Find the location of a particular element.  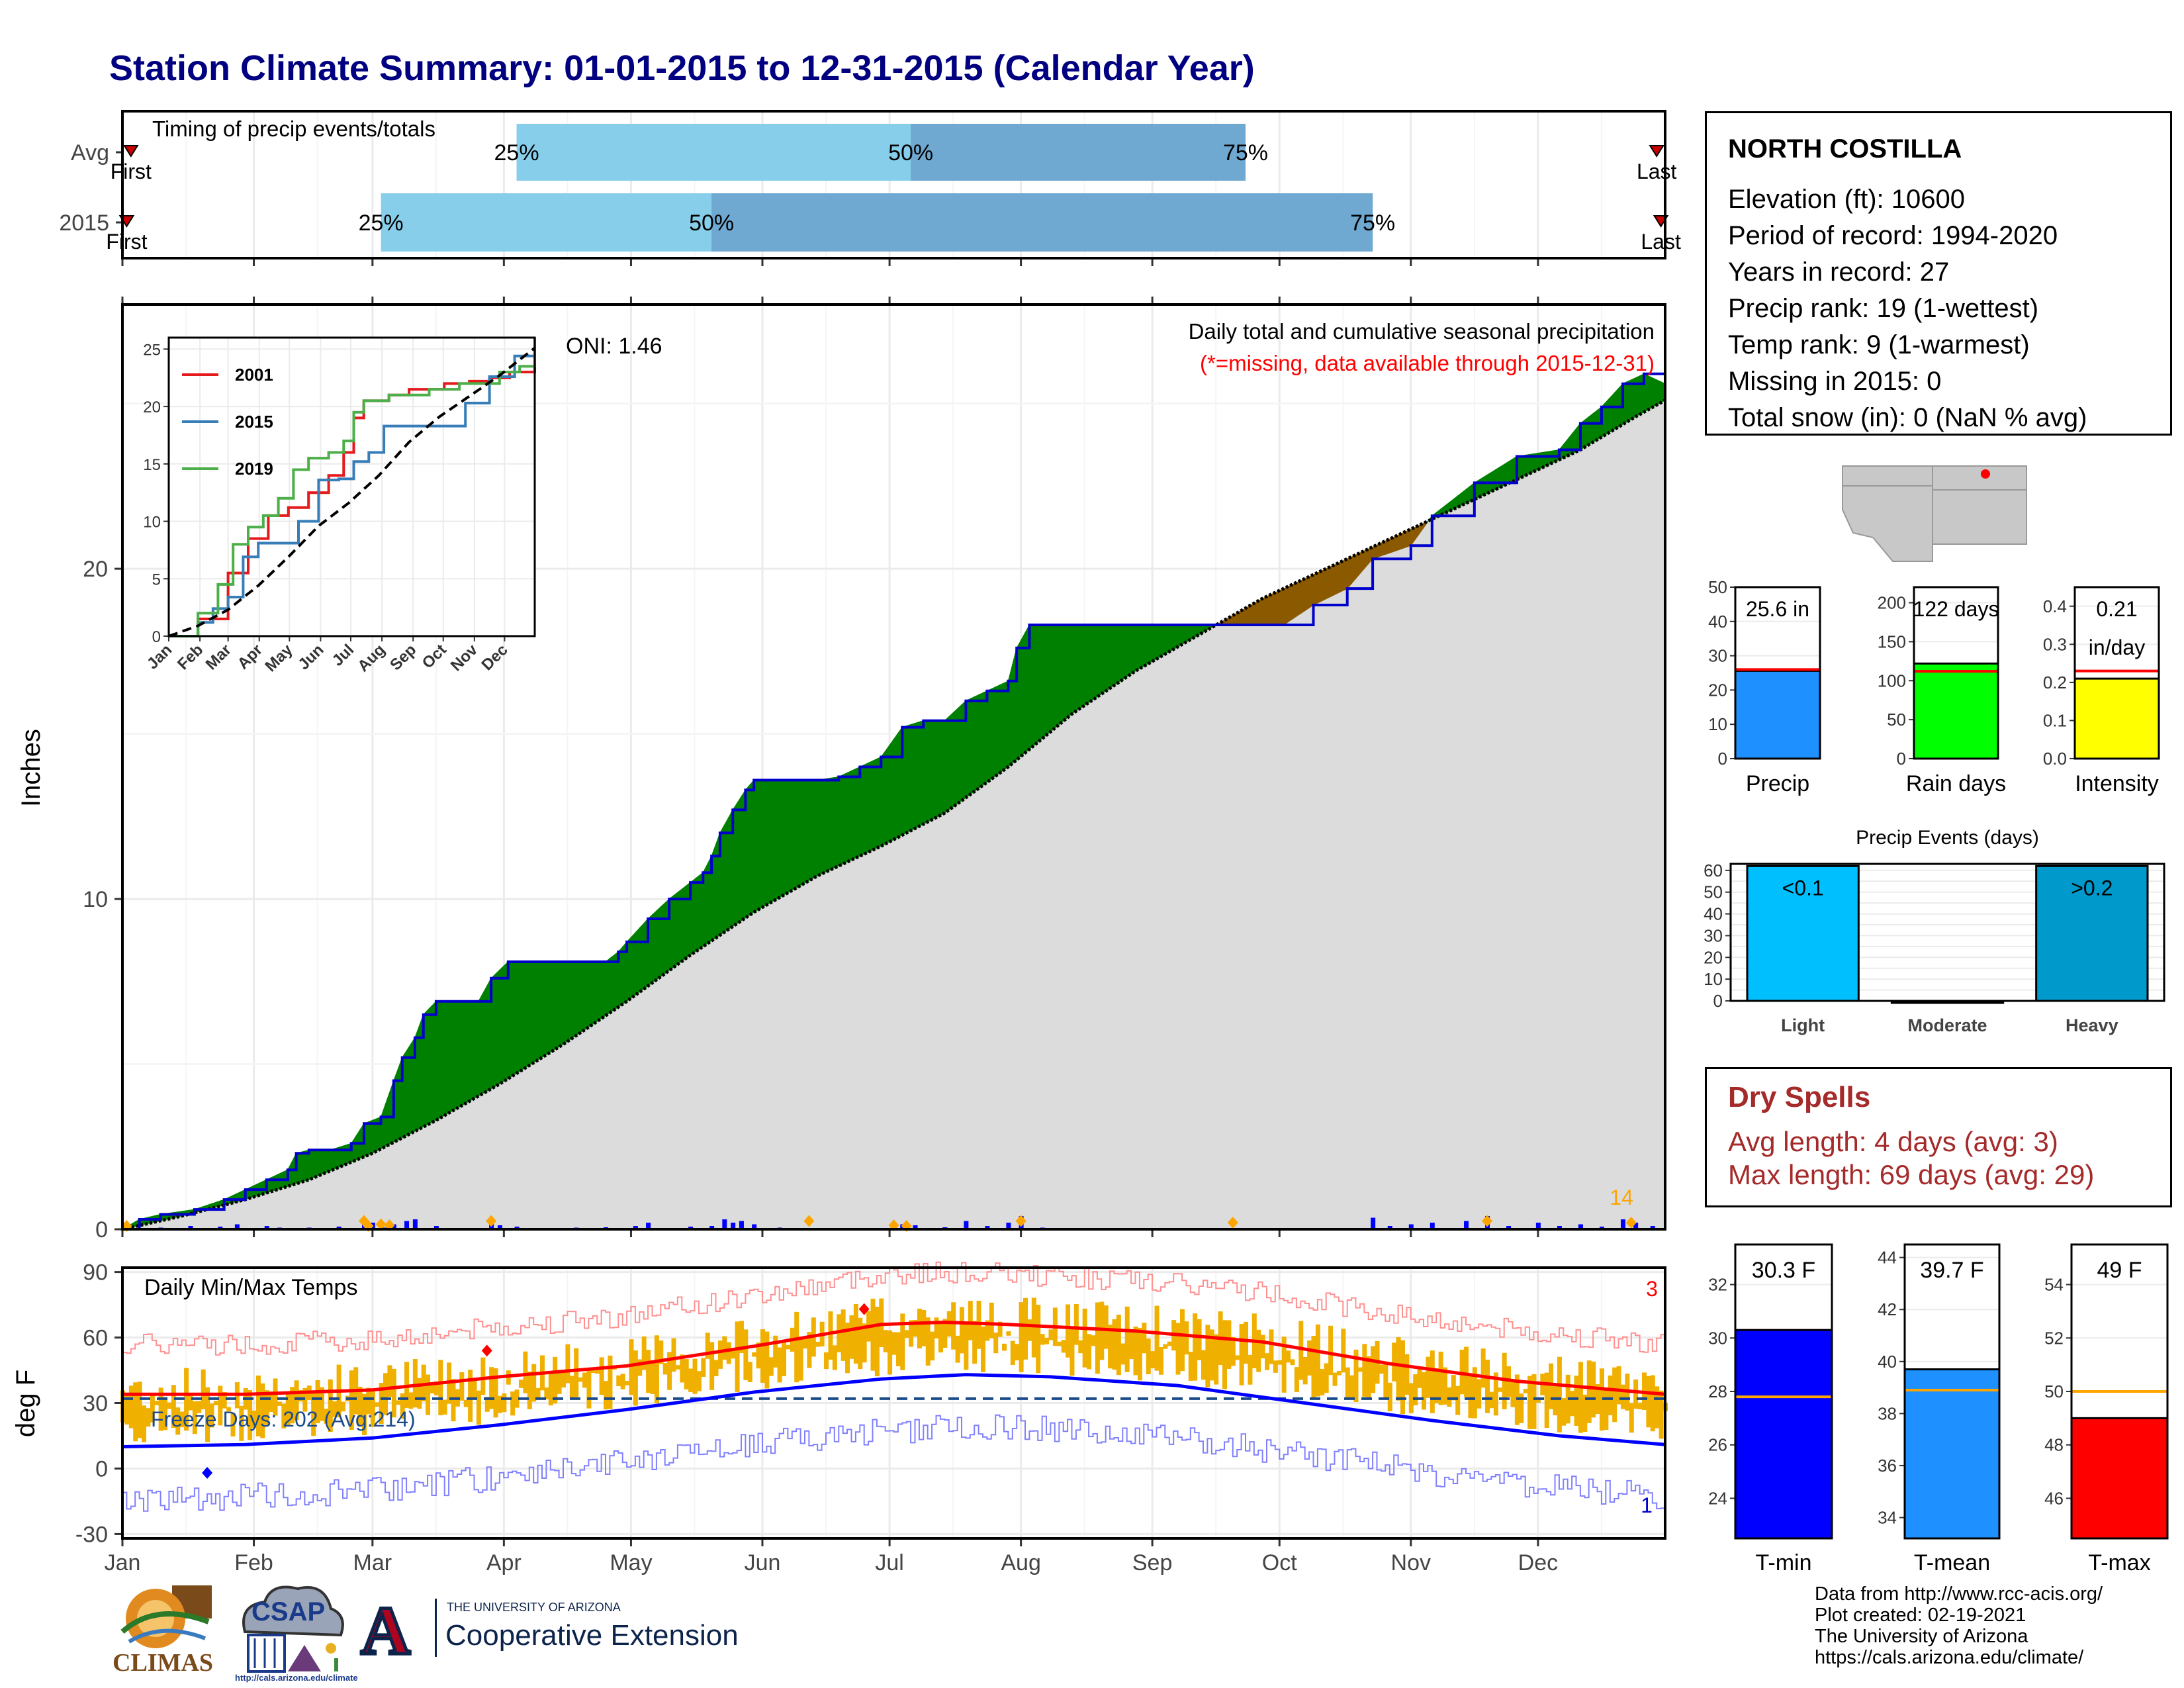

summary-ytick-label: 20 is located at coordinates (1718, 690).